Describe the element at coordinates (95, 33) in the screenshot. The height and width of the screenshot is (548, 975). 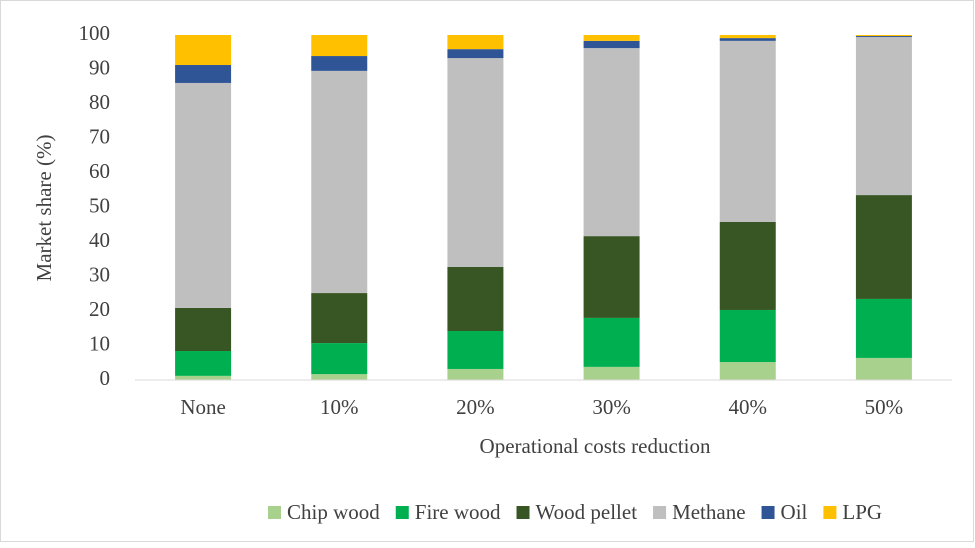
I see `y-tick-label: 100` at that location.